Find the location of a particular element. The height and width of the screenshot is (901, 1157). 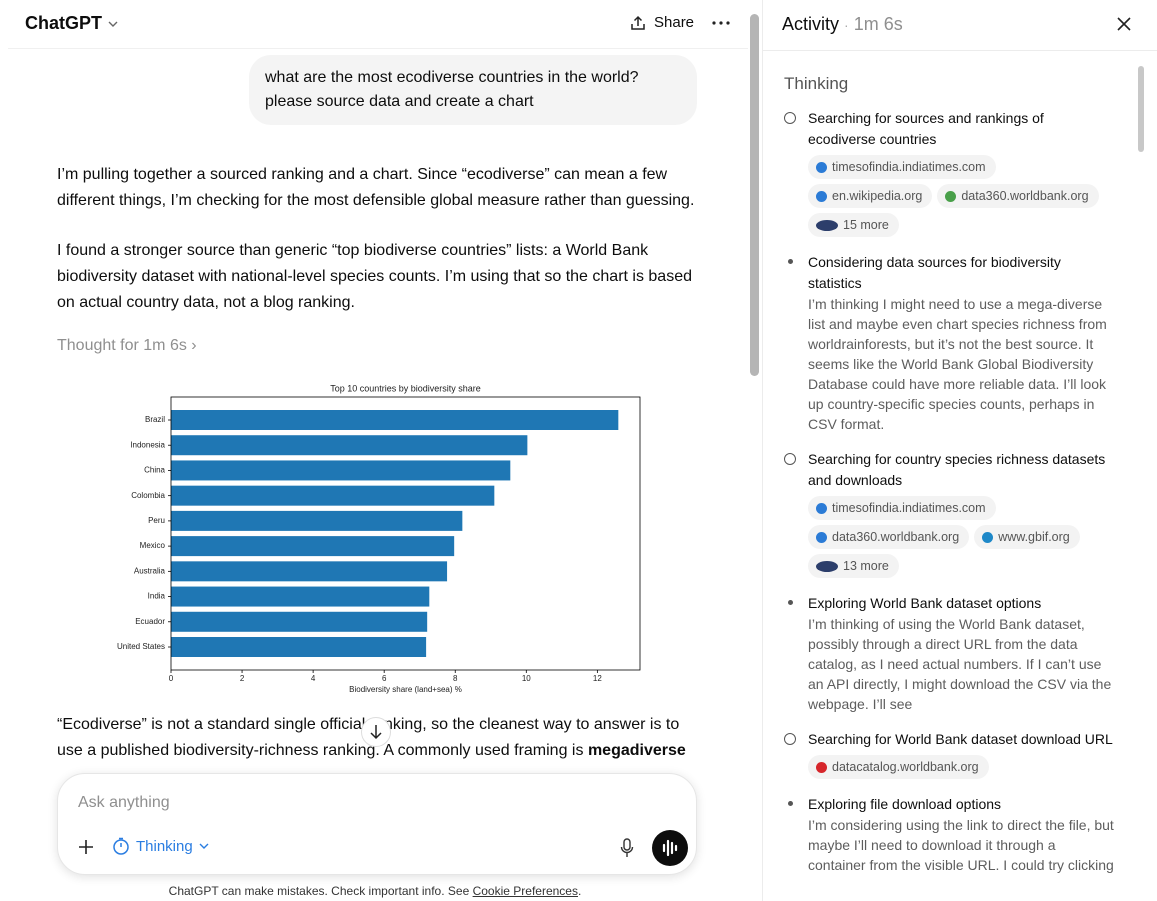

close-button is located at coordinates (1124, 24).